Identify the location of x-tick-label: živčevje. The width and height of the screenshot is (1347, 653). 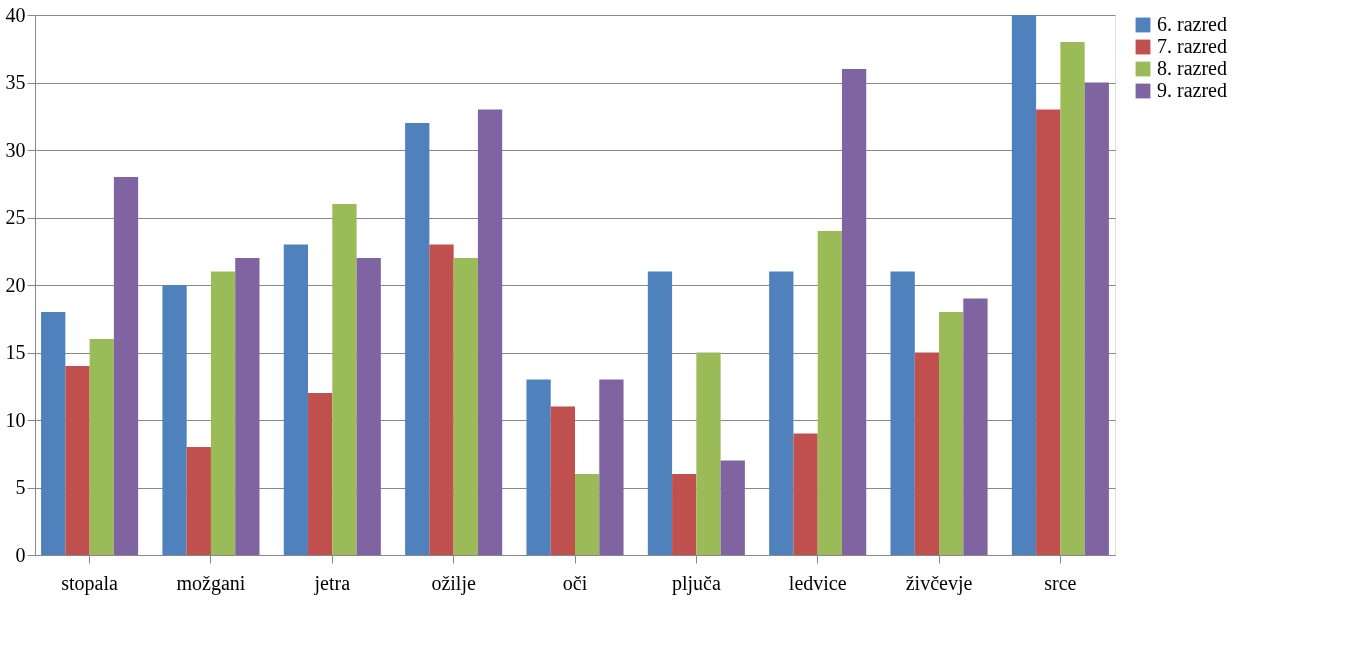
(939, 583).